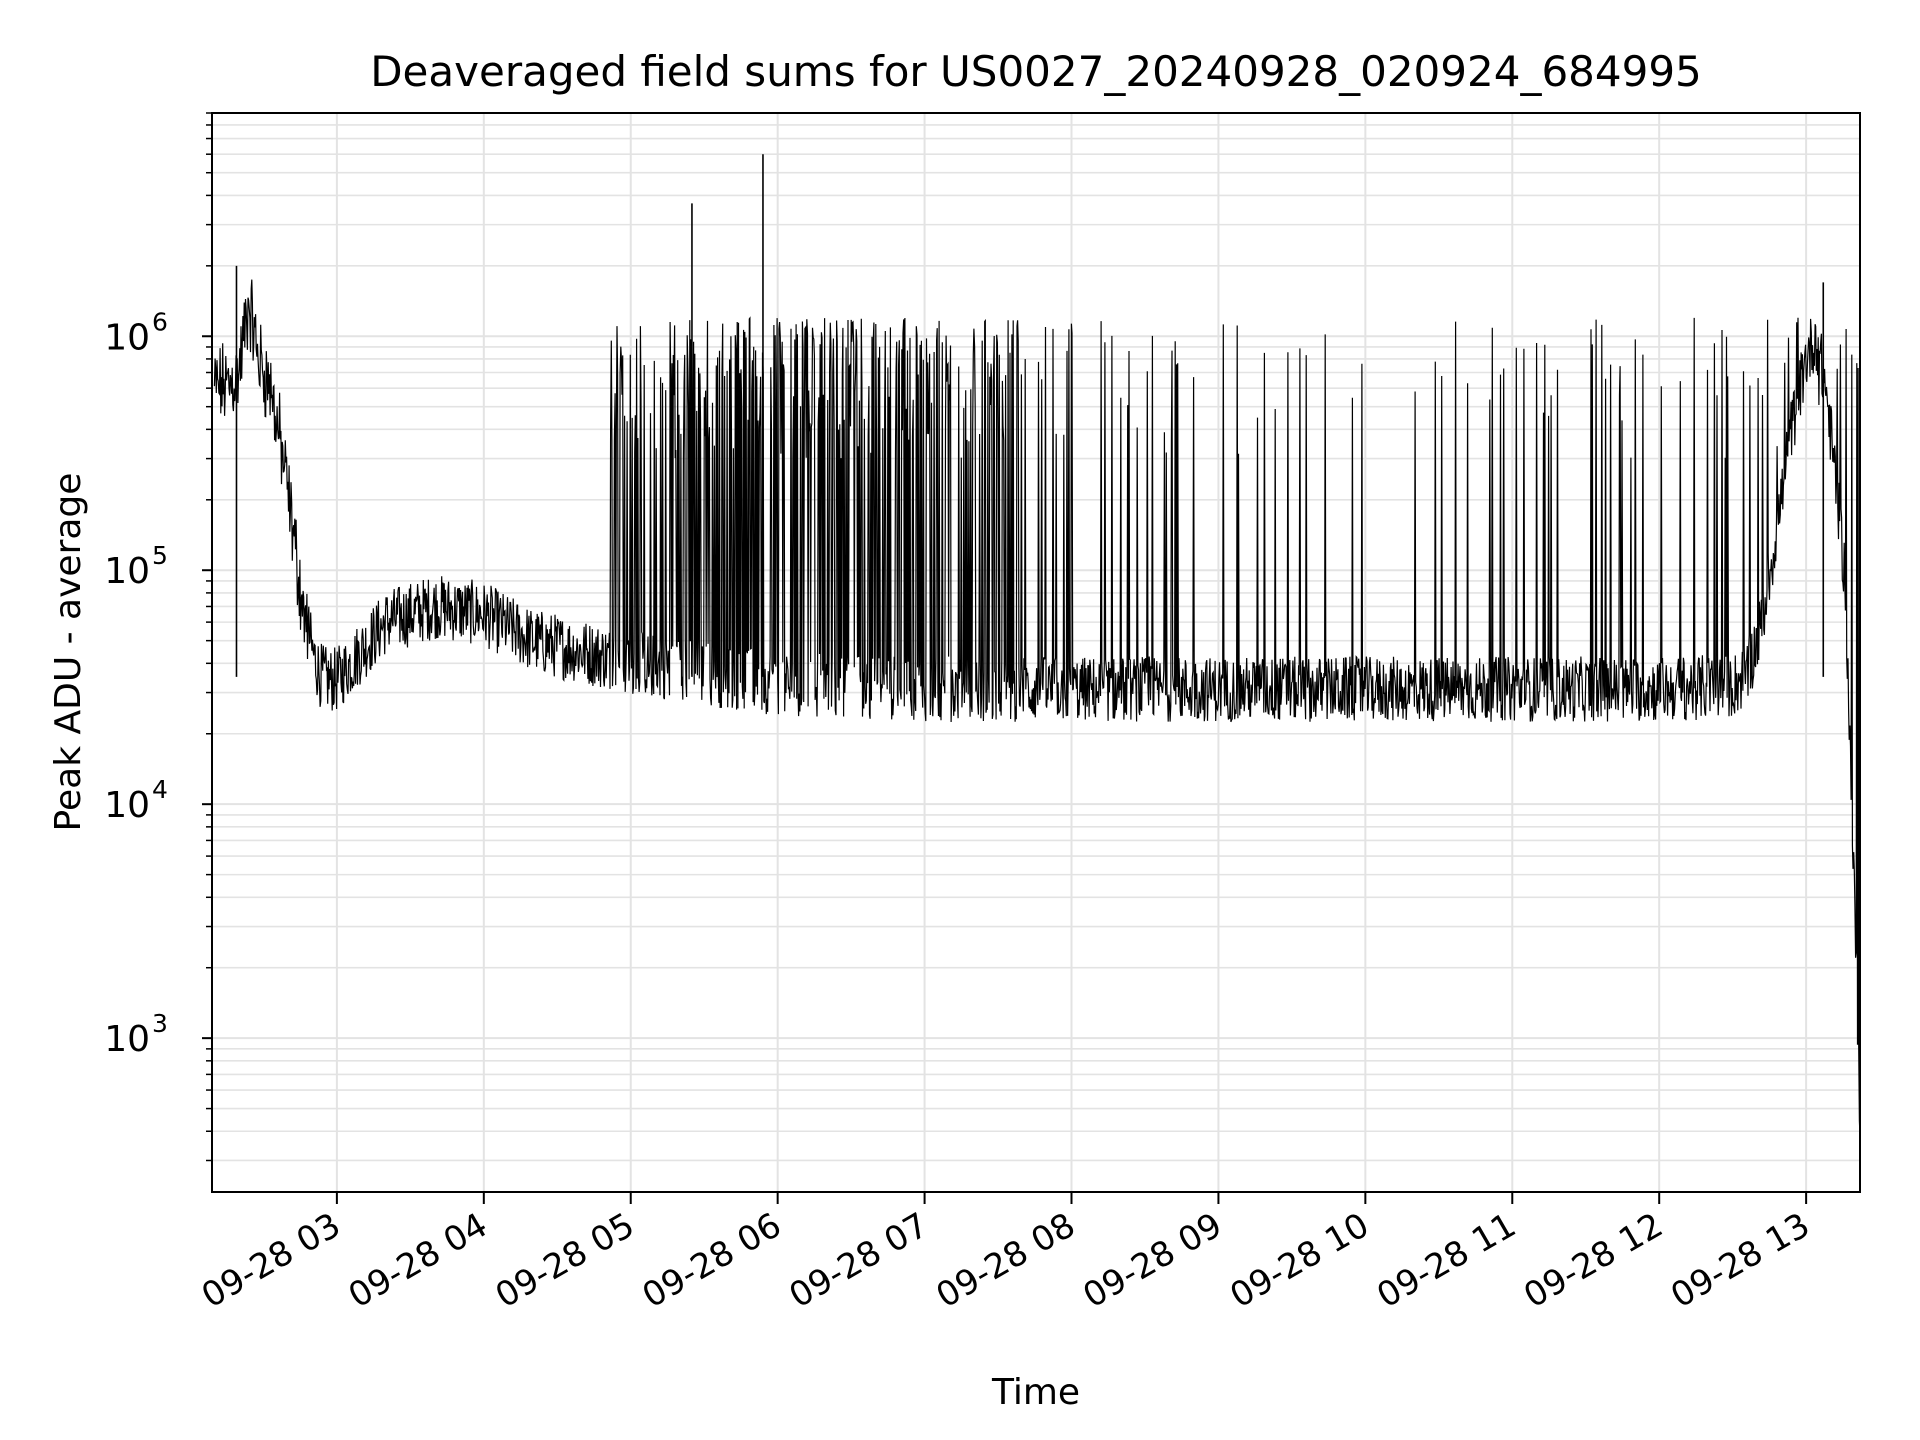  What do you see at coordinates (160, 321) in the screenshot?
I see `y-tick-exponent: 6` at bounding box center [160, 321].